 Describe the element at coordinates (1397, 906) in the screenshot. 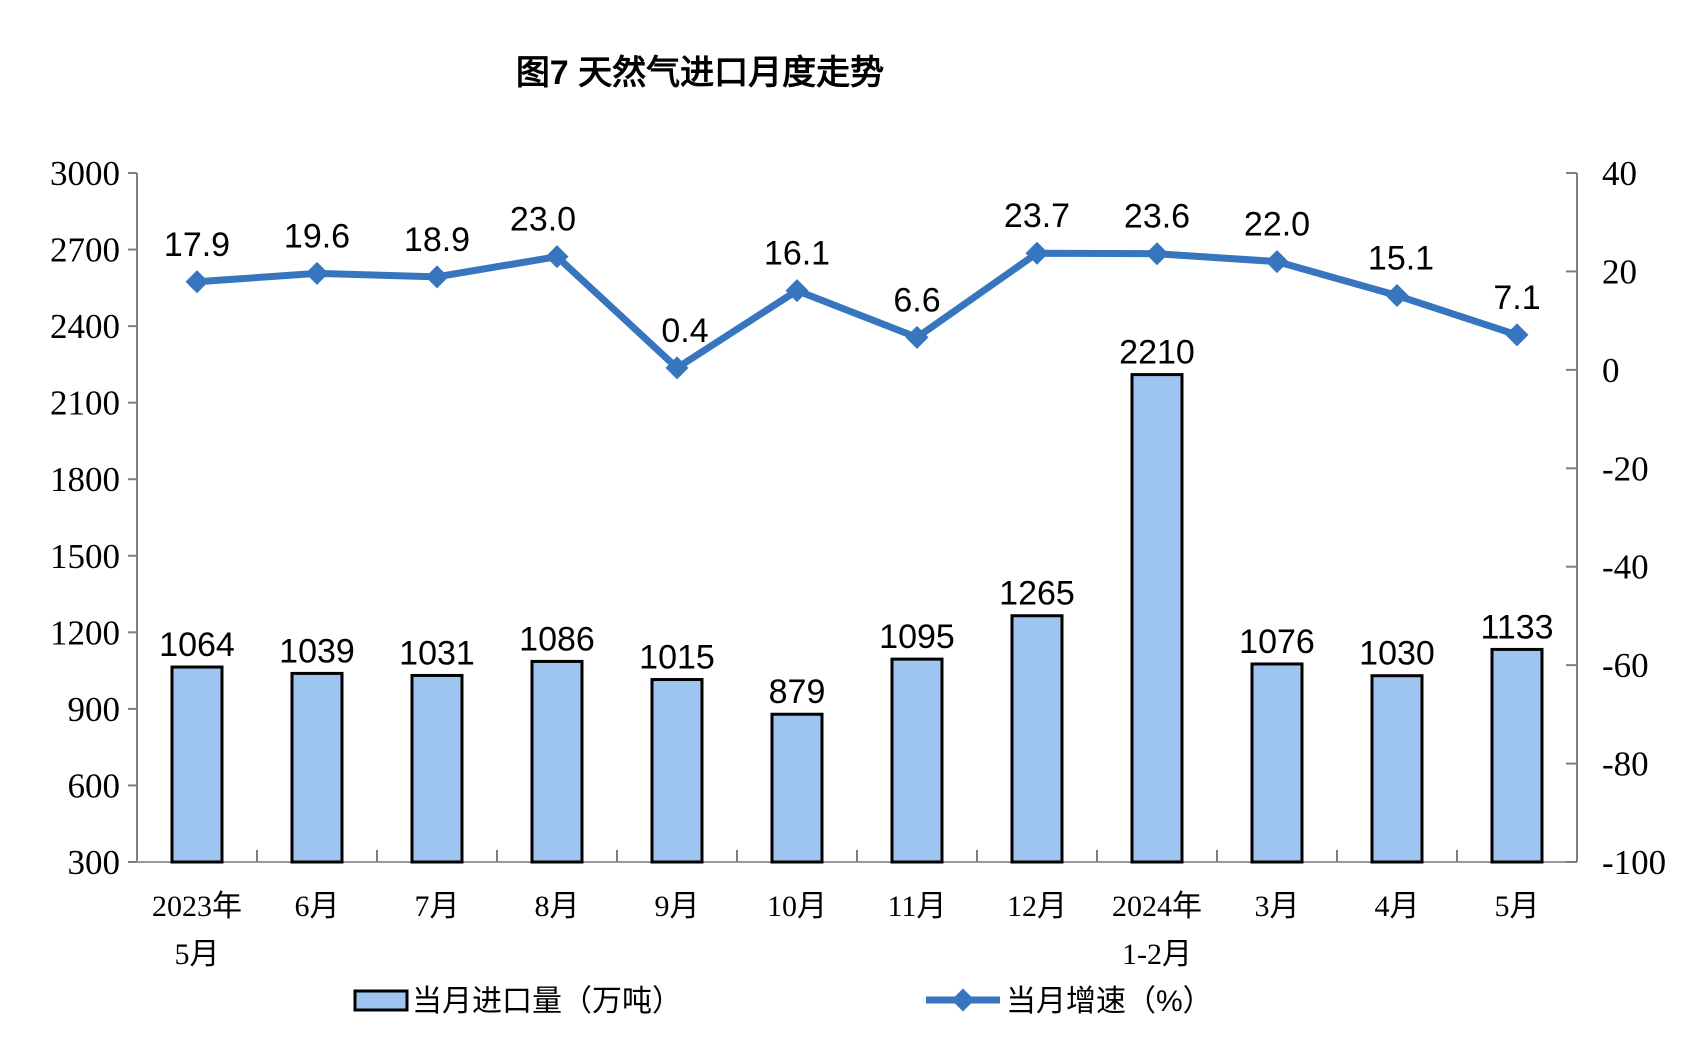

I see `x-axis-label: 4月` at that location.